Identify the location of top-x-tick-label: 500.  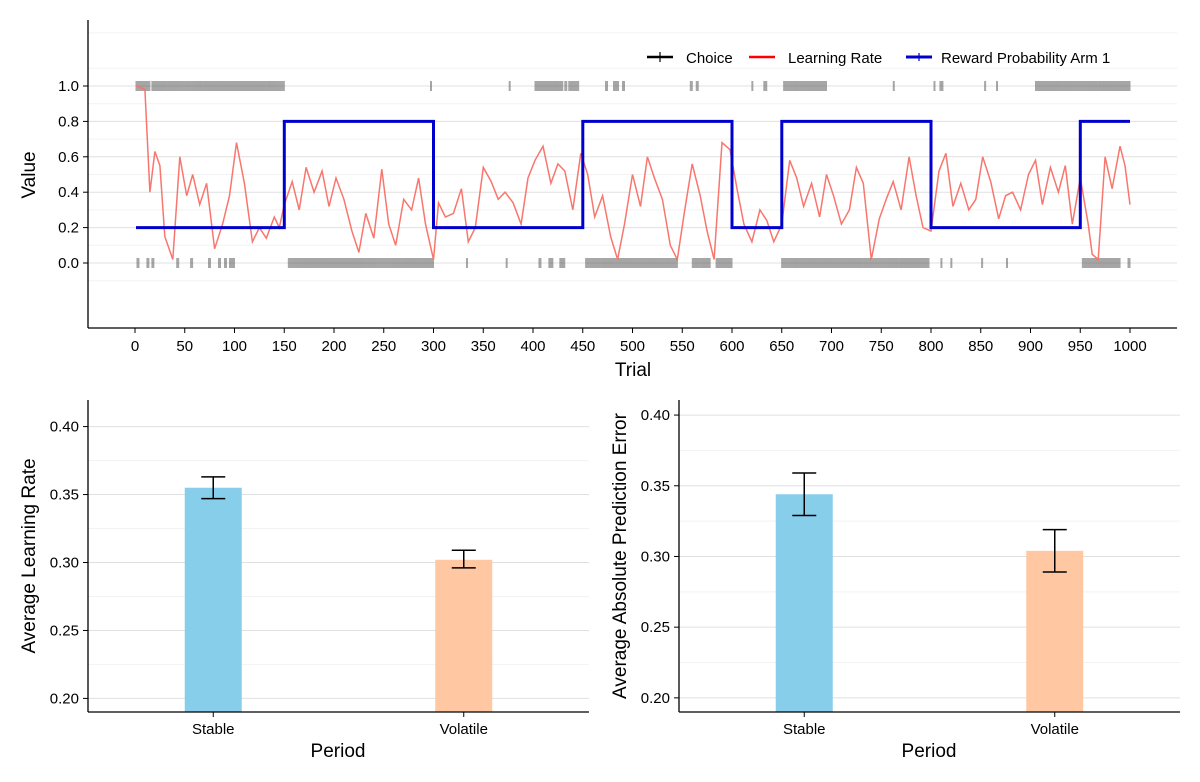
(632, 346).